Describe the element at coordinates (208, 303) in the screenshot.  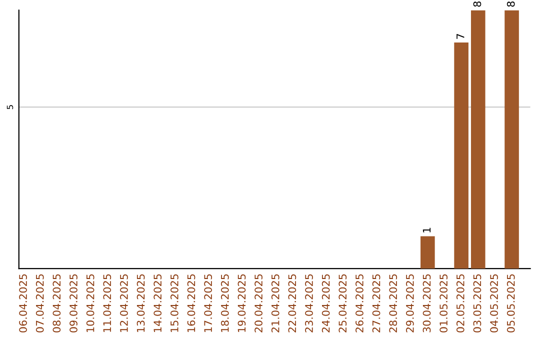
I see `x-tick-label: 17.04.2025` at that location.